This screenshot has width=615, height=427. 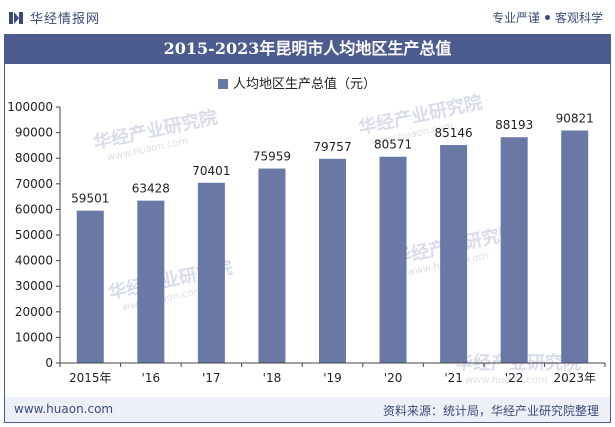 What do you see at coordinates (34, 158) in the screenshot?
I see `y-tick-label: 80000` at bounding box center [34, 158].